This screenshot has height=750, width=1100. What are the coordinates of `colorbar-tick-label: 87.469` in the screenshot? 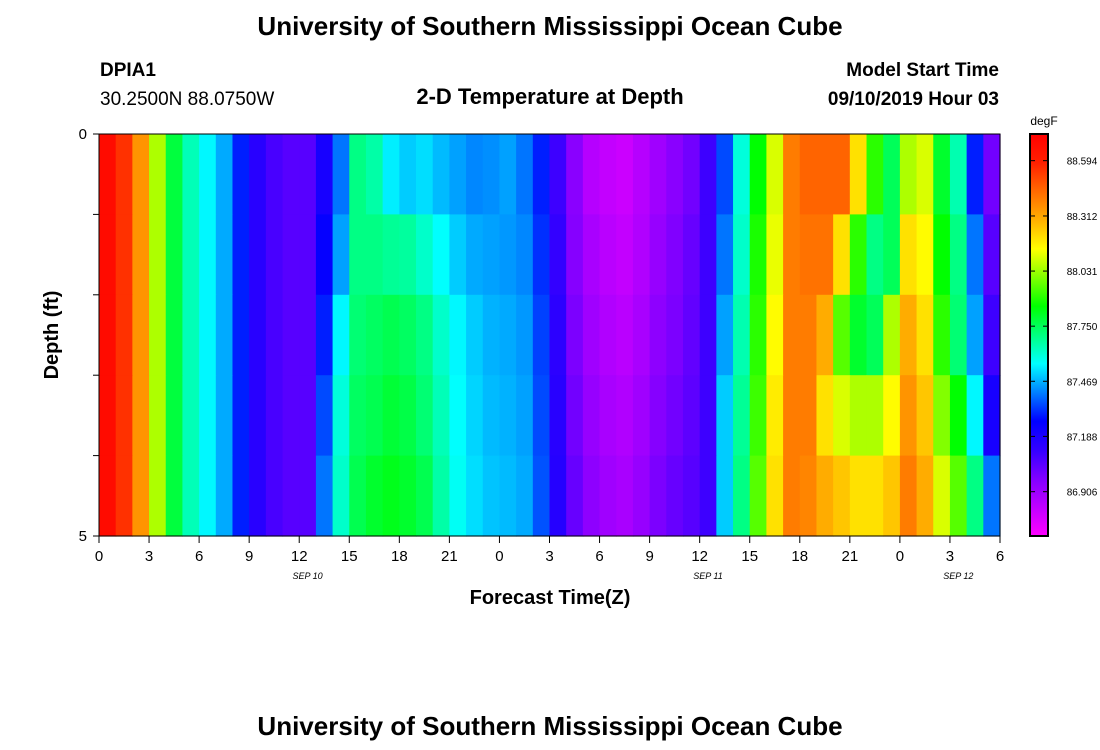 It's located at (1082, 382).